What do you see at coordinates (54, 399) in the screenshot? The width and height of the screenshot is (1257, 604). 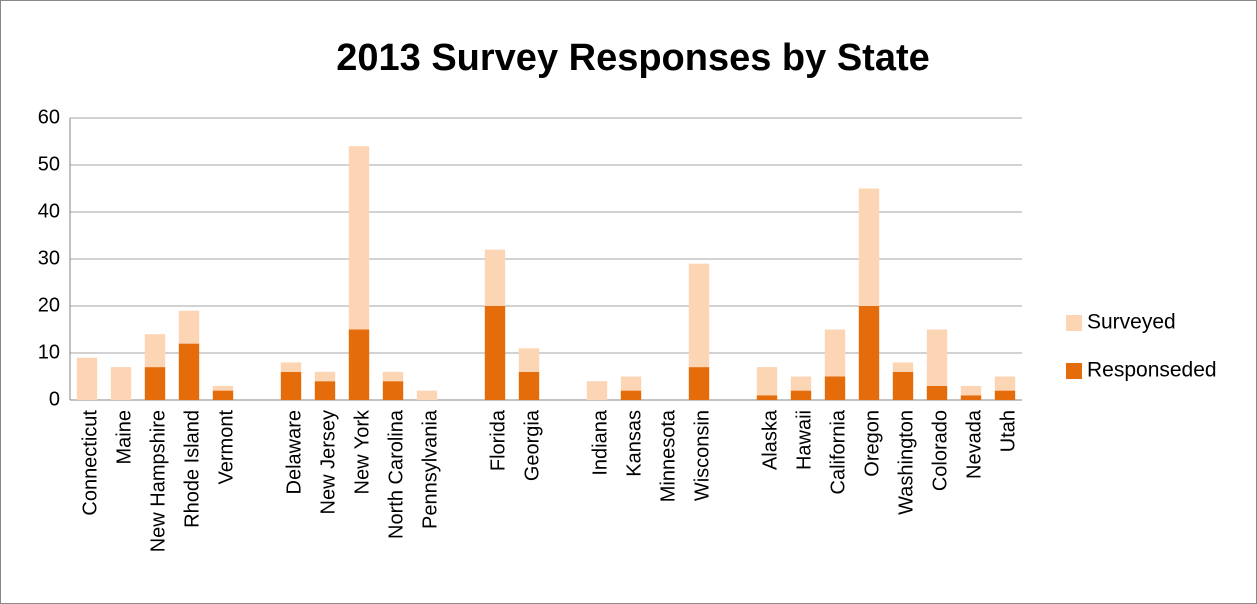 I see `y-tick-label: 0` at bounding box center [54, 399].